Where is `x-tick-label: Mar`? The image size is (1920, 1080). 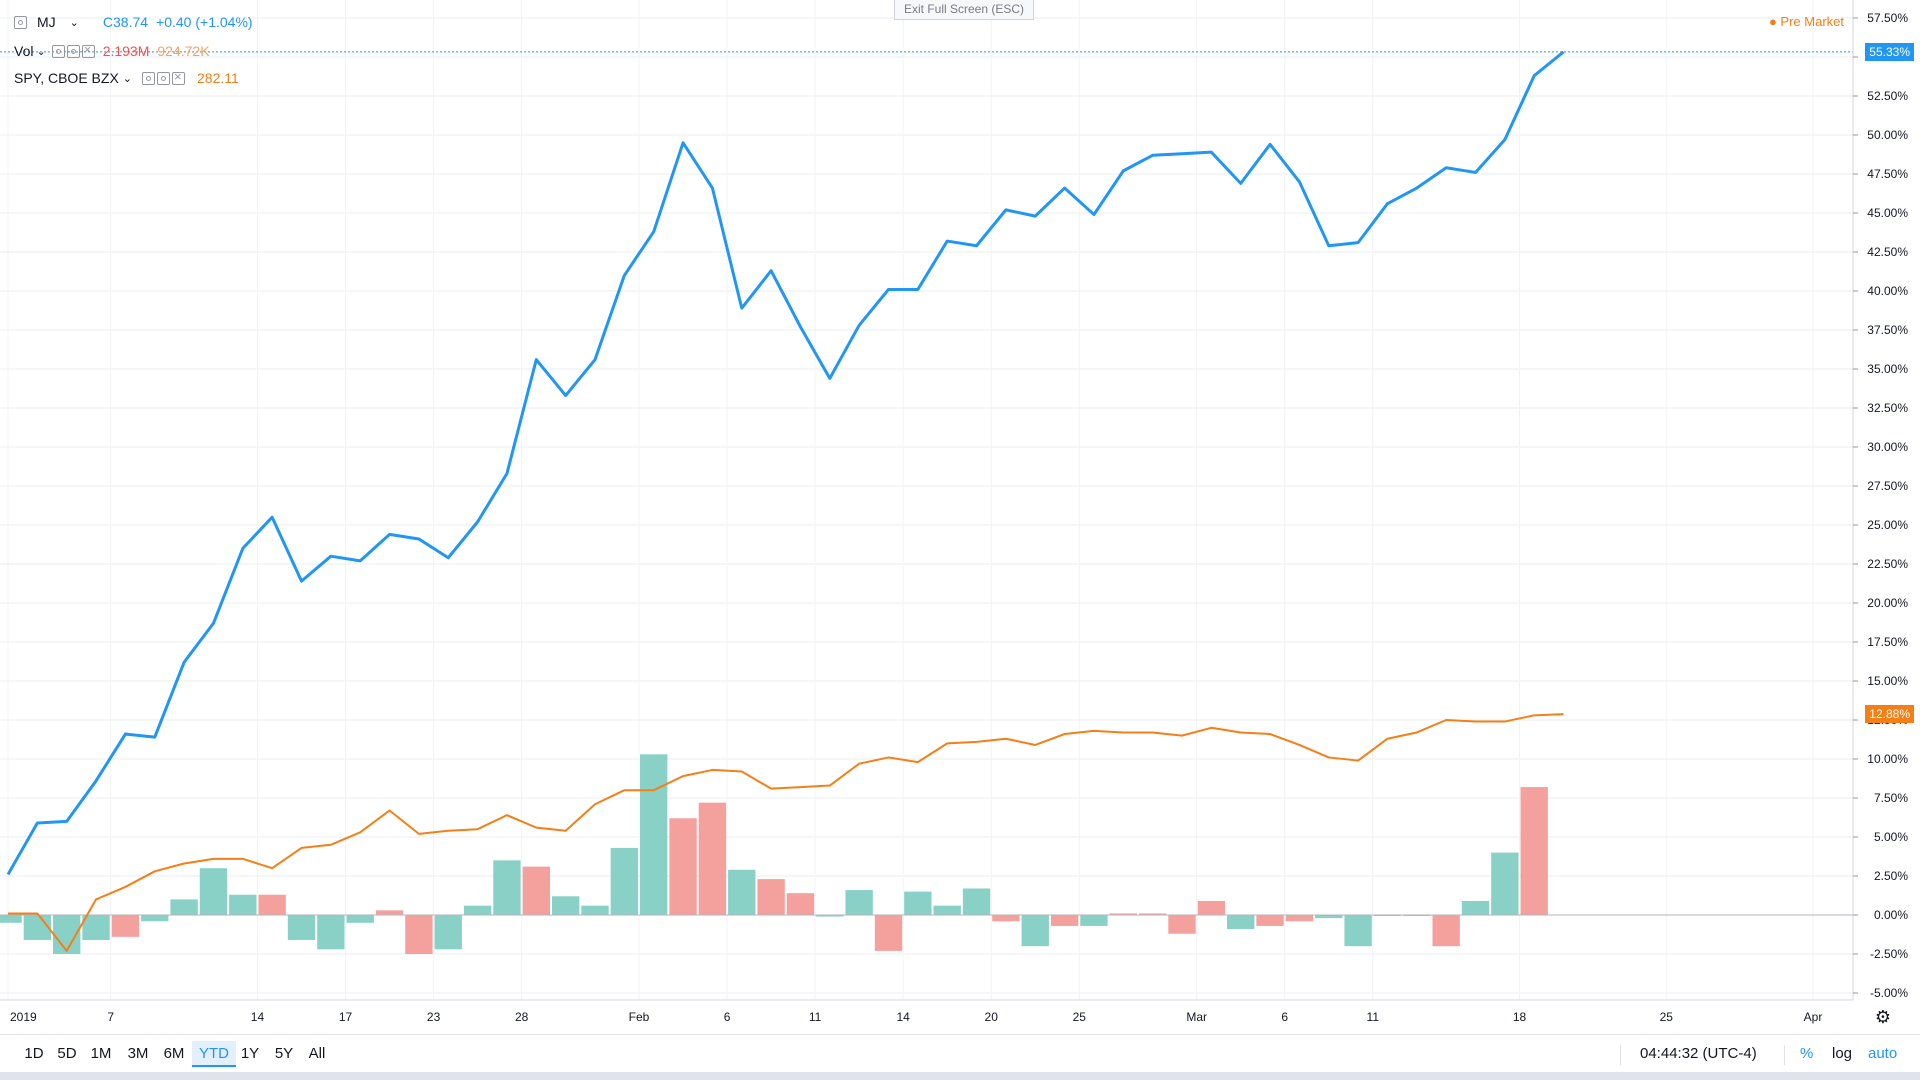 x-tick-label: Mar is located at coordinates (1196, 1017).